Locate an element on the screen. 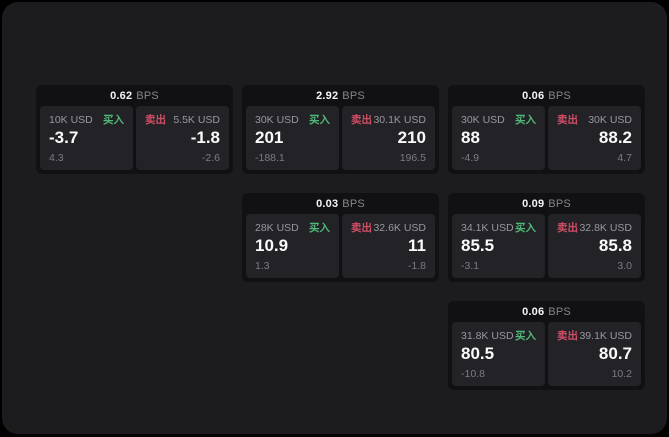 The height and width of the screenshot is (437, 669). bps-value: 0.03 is located at coordinates (327, 203).